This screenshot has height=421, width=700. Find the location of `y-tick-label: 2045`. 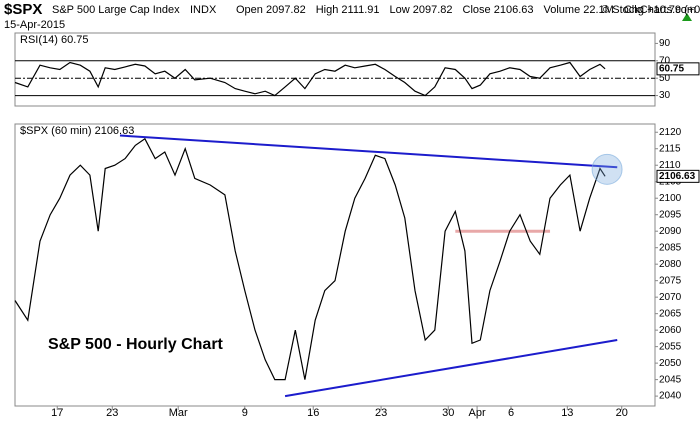

y-tick-label: 2045 is located at coordinates (670, 379).